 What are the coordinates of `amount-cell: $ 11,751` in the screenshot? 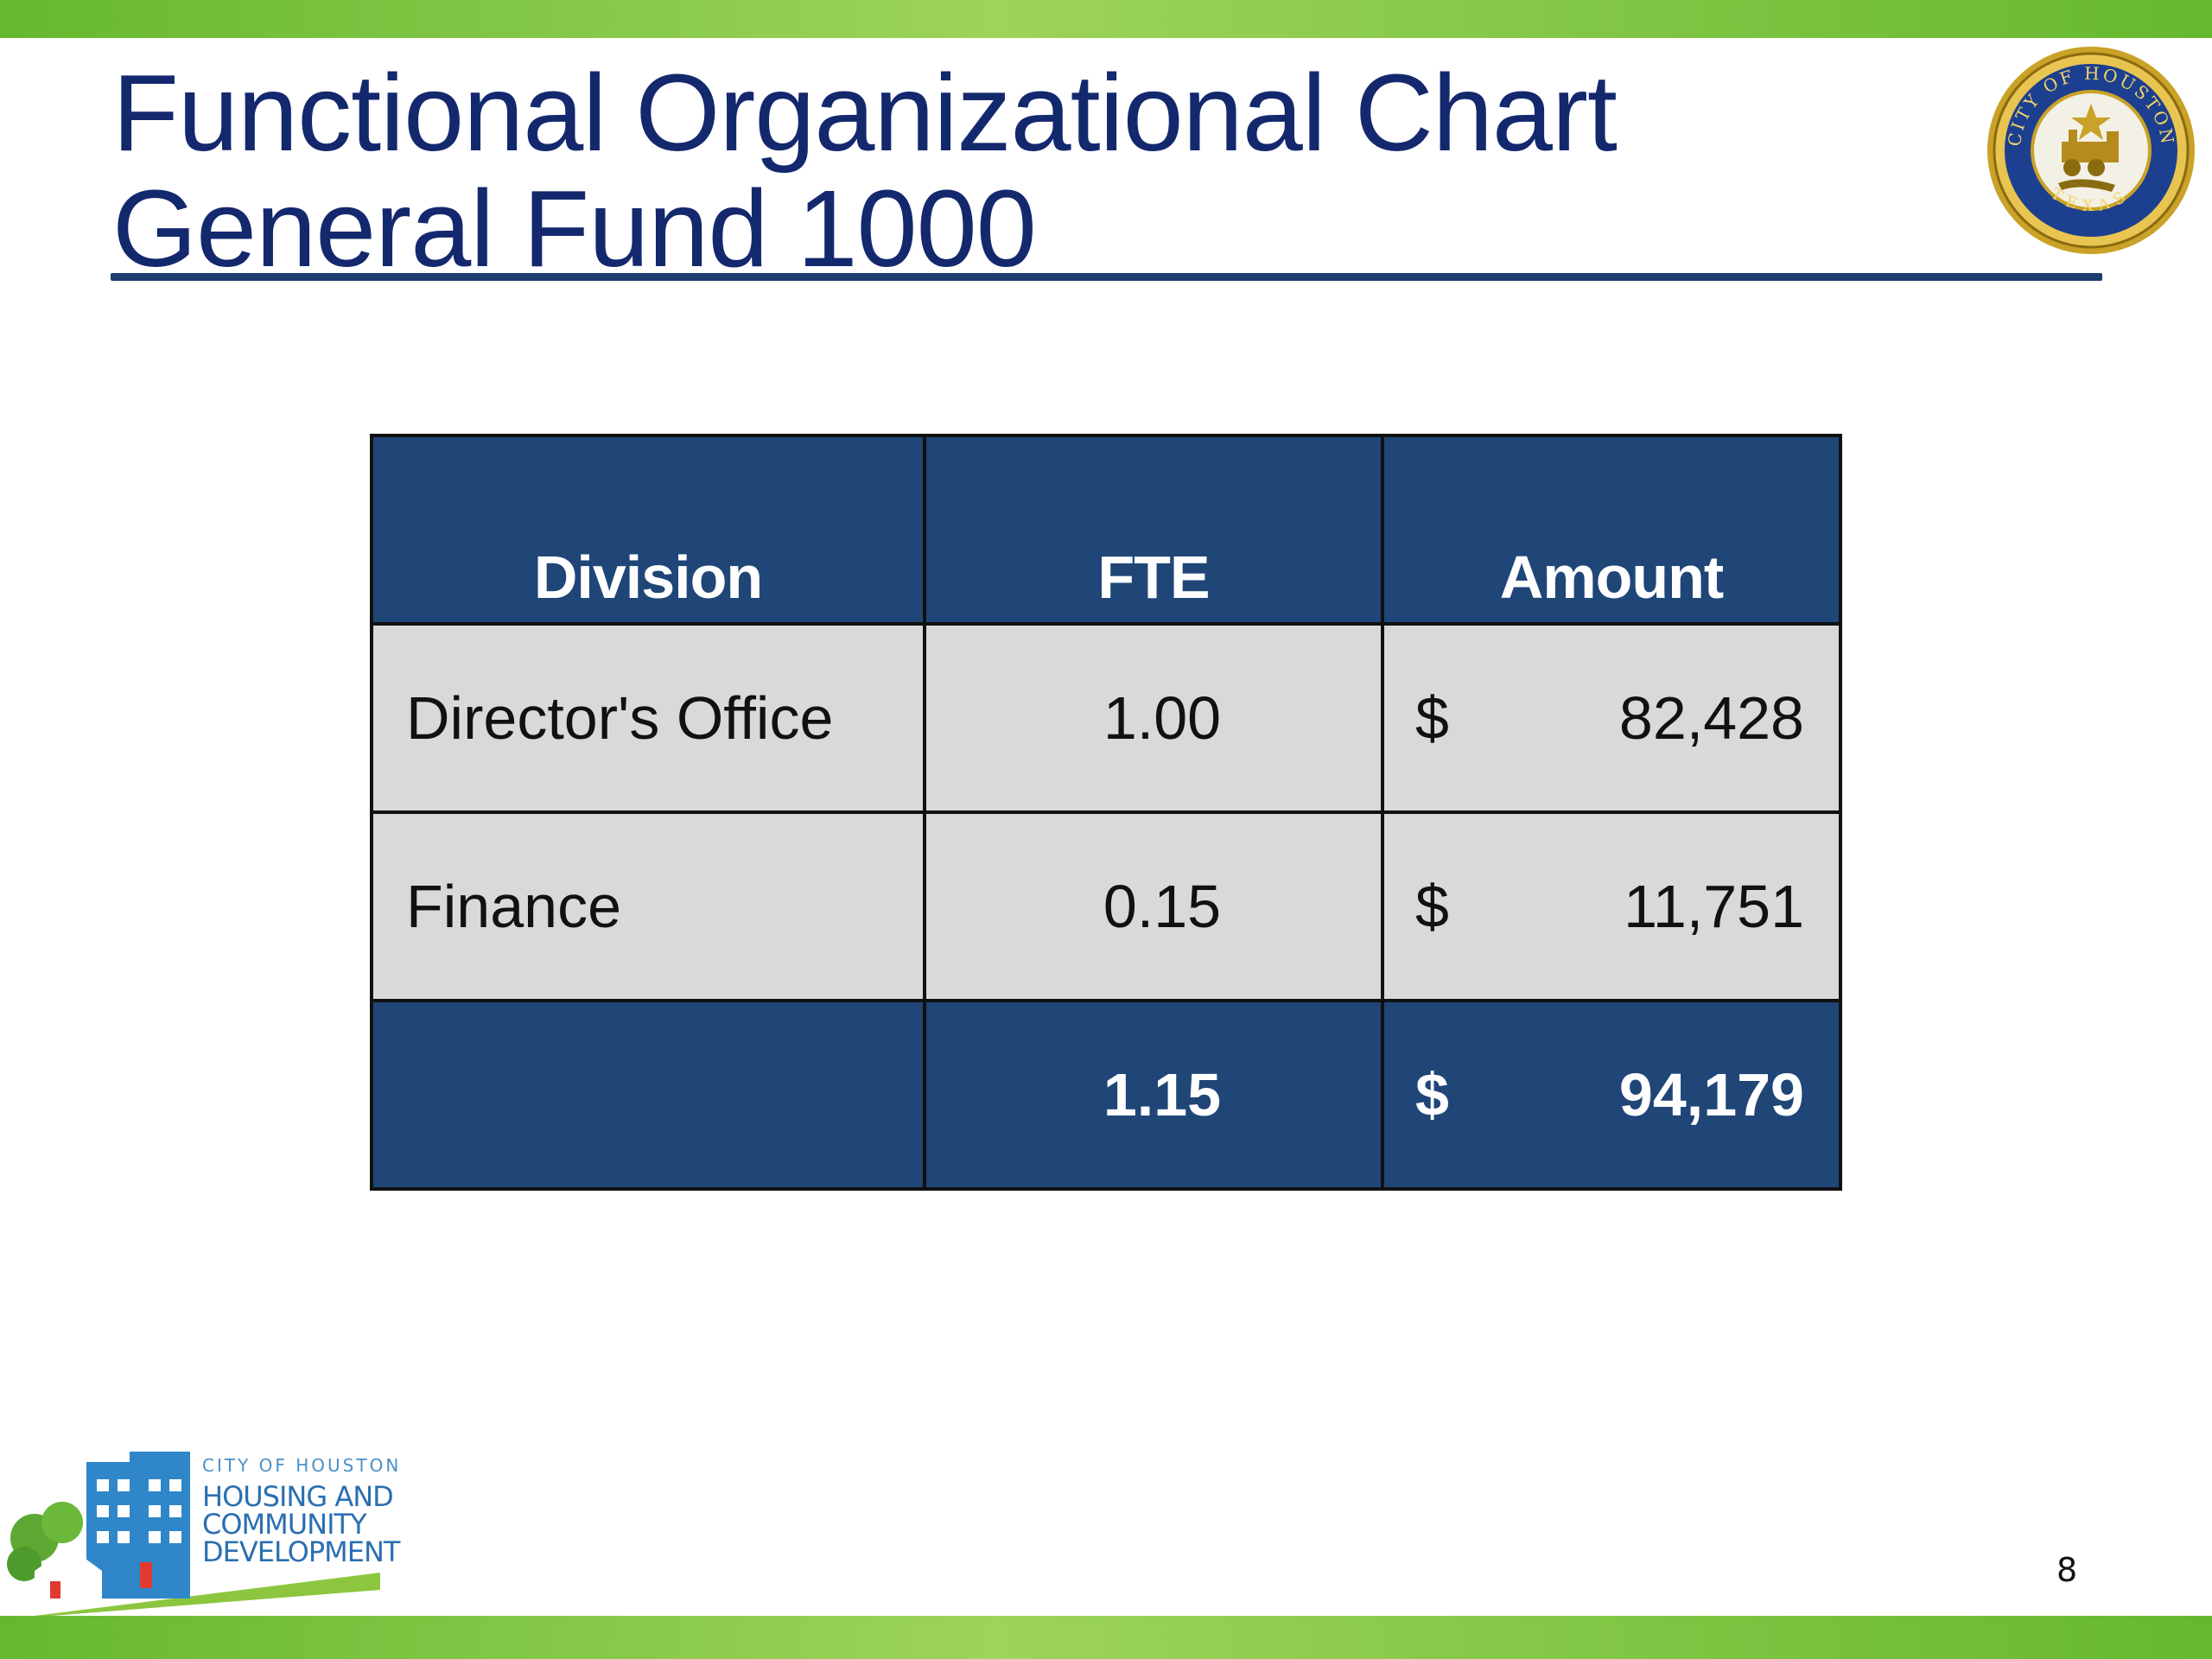 It's located at (1611, 906).